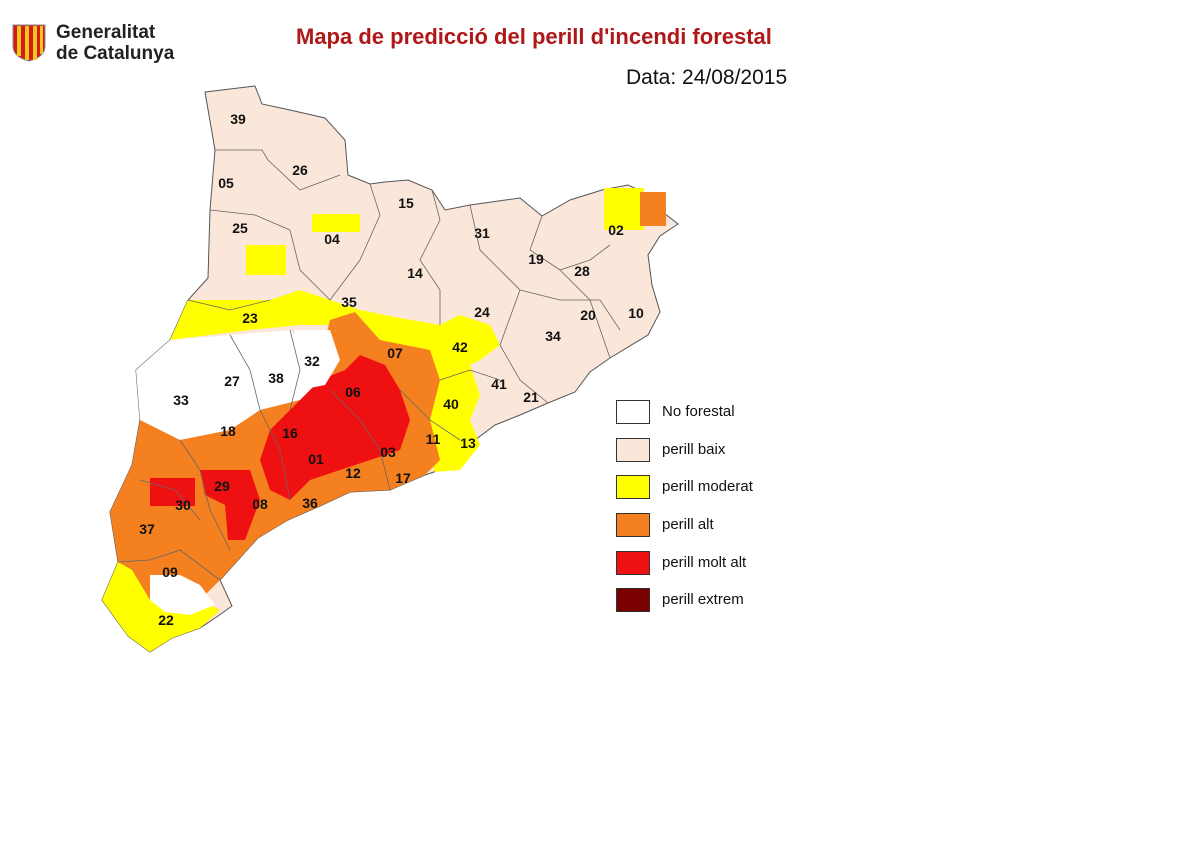  What do you see at coordinates (694, 449) in the screenshot?
I see `legend-label: perill baix` at bounding box center [694, 449].